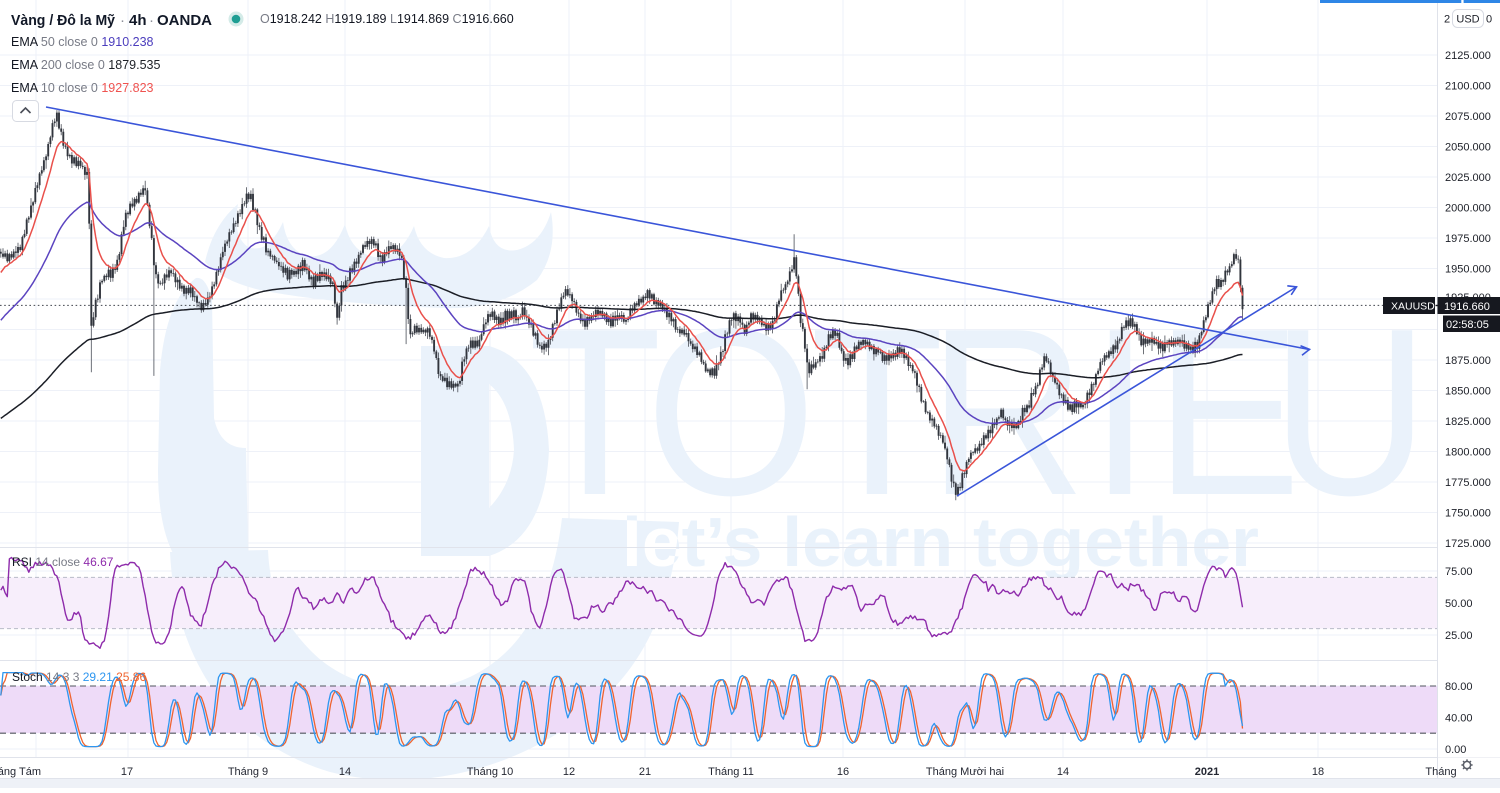 This screenshot has height=793, width=1500. What do you see at coordinates (1459, 636) in the screenshot?
I see `svg-text: 25.00` at bounding box center [1459, 636].